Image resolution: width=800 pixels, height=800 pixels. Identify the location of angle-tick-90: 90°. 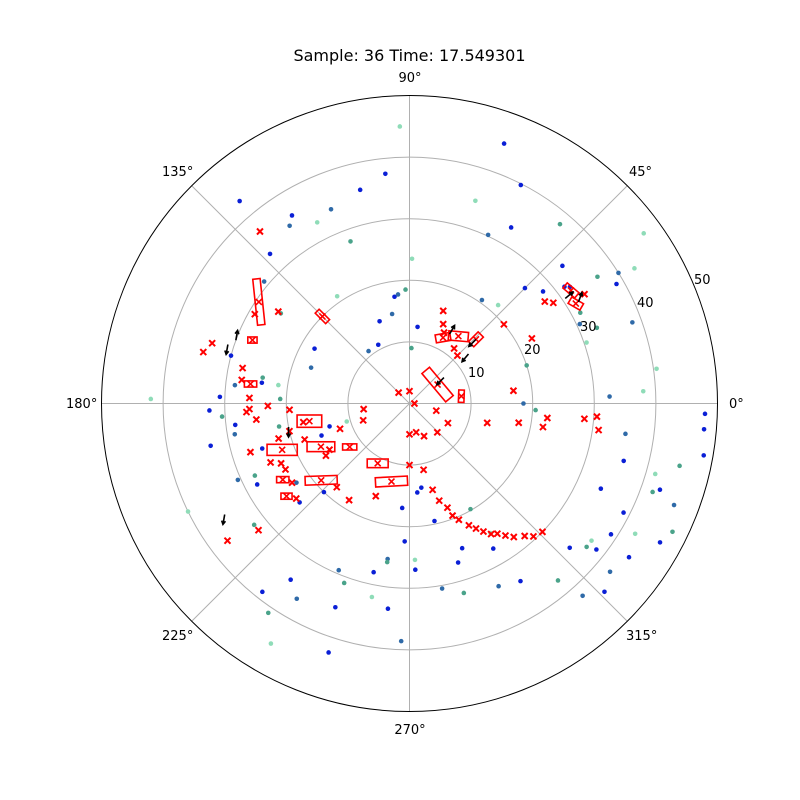
(409, 78).